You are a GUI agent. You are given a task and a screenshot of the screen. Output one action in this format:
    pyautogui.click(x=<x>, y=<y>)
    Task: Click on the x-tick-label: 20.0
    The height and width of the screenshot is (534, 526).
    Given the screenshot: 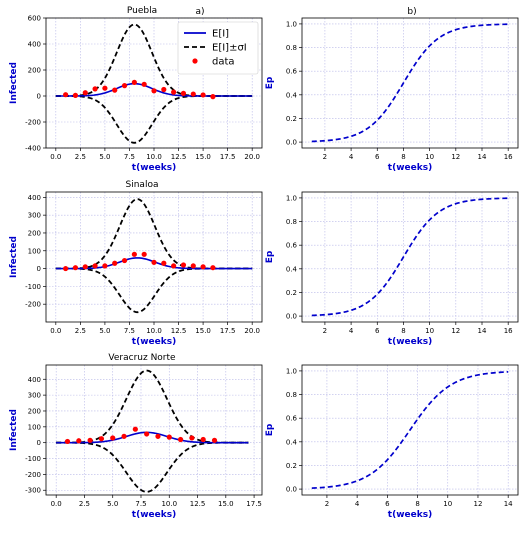 What is the action you would take?
    pyautogui.click(x=252, y=331)
    